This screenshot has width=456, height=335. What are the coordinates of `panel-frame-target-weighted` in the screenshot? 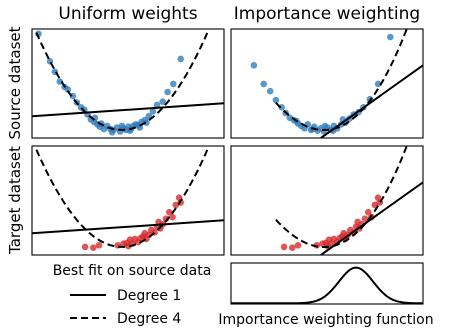 It's located at (327, 200).